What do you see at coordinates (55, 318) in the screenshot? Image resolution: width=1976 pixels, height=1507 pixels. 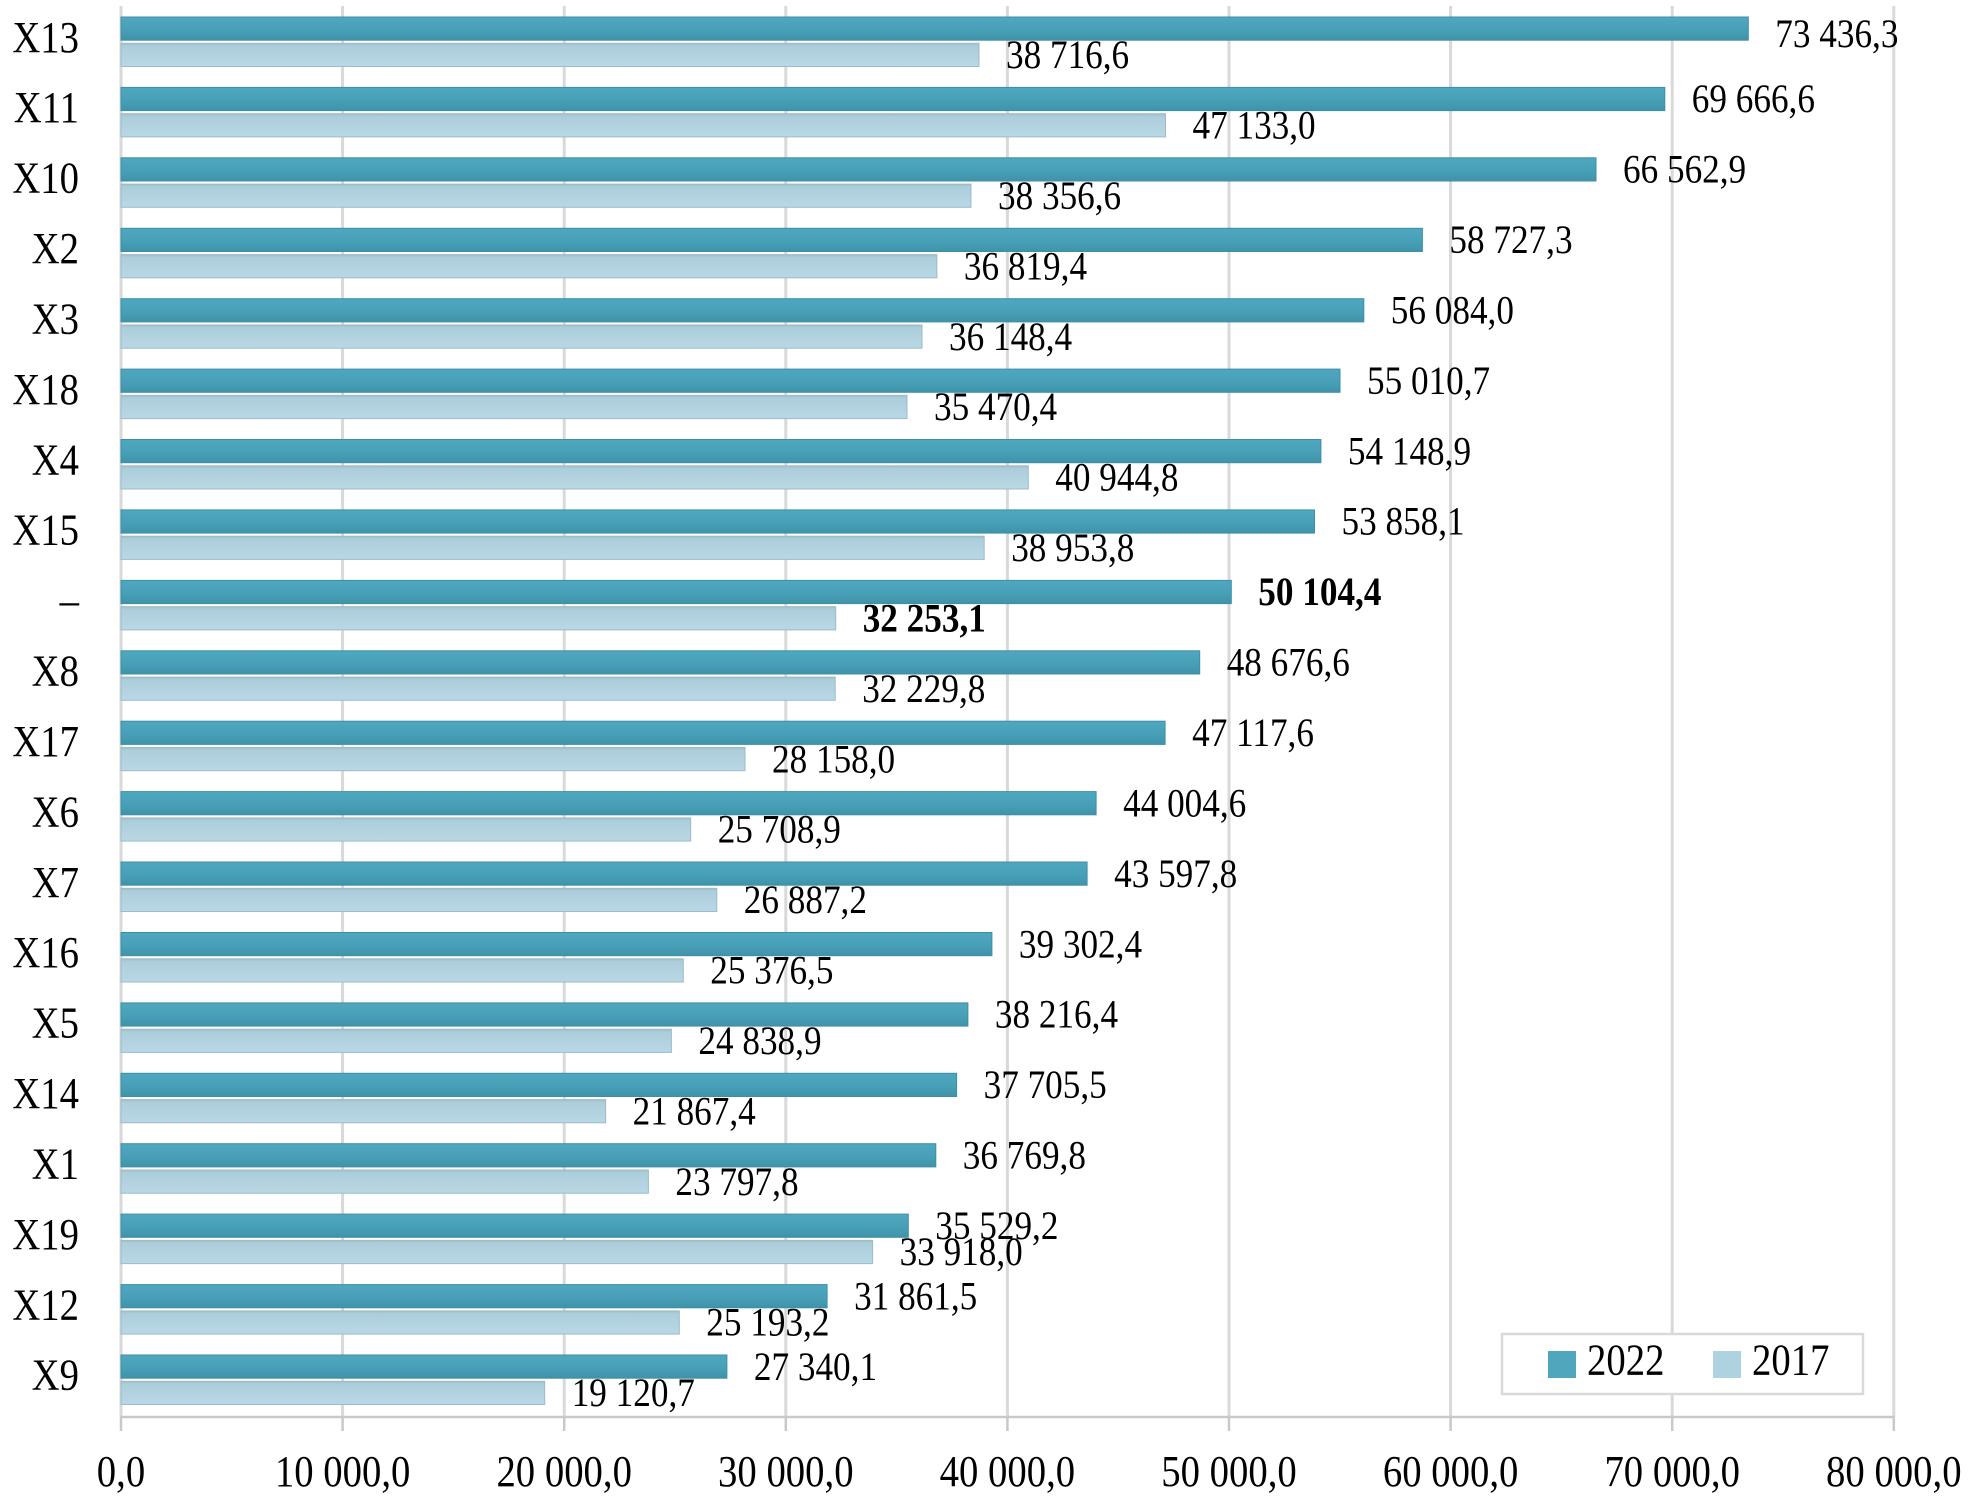 I see `svg-text: X3` at bounding box center [55, 318].